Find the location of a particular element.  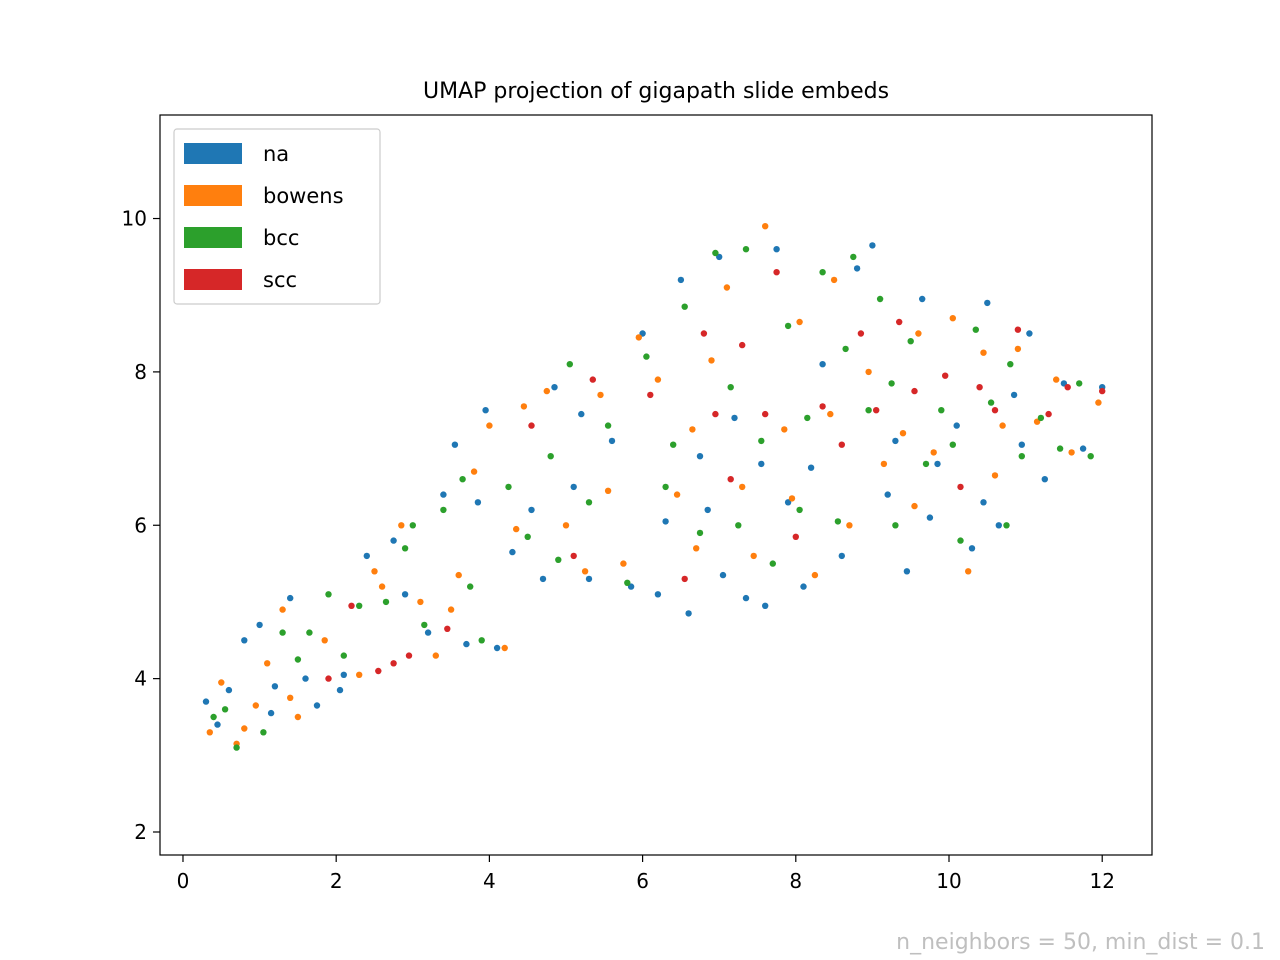

legend-label-scc: scc is located at coordinates (280, 280).